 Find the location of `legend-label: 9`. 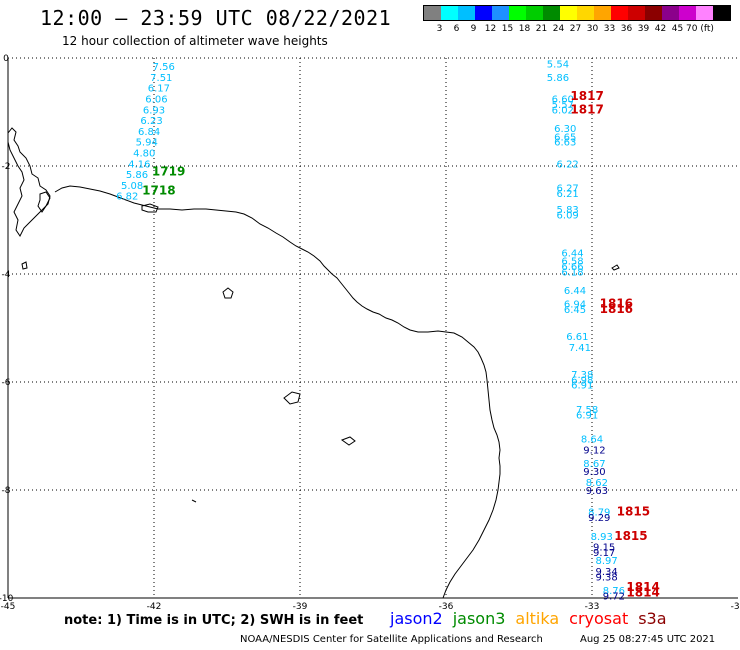

legend-label: 9 is located at coordinates (473, 29).